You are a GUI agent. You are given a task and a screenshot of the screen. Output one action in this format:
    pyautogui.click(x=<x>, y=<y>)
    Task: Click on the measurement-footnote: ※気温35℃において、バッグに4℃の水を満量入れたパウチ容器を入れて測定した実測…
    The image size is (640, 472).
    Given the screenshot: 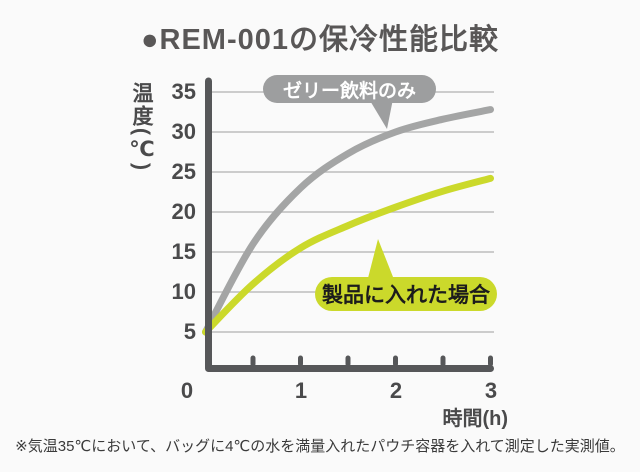 What is the action you would take?
    pyautogui.click(x=320, y=446)
    